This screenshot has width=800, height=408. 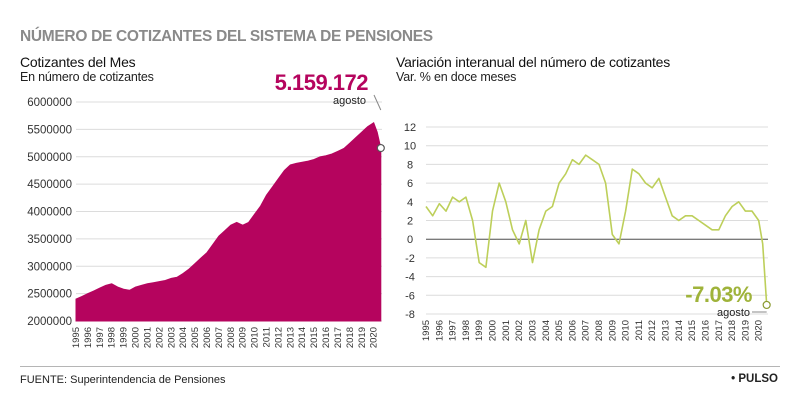 What do you see at coordinates (78, 62) in the screenshot?
I see `left-chart-title: Cotizantes del Mes` at bounding box center [78, 62].